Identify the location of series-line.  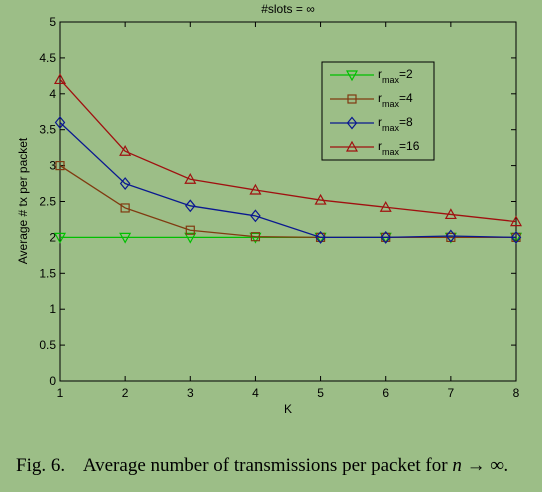
(287, 202).